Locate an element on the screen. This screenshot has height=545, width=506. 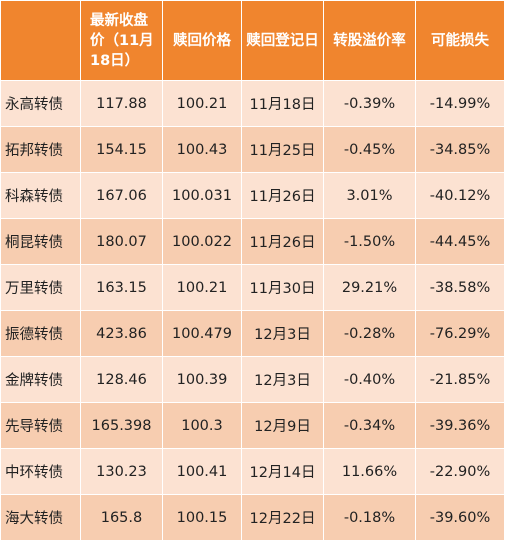
conversion-premium: 29.21% is located at coordinates (369, 287).